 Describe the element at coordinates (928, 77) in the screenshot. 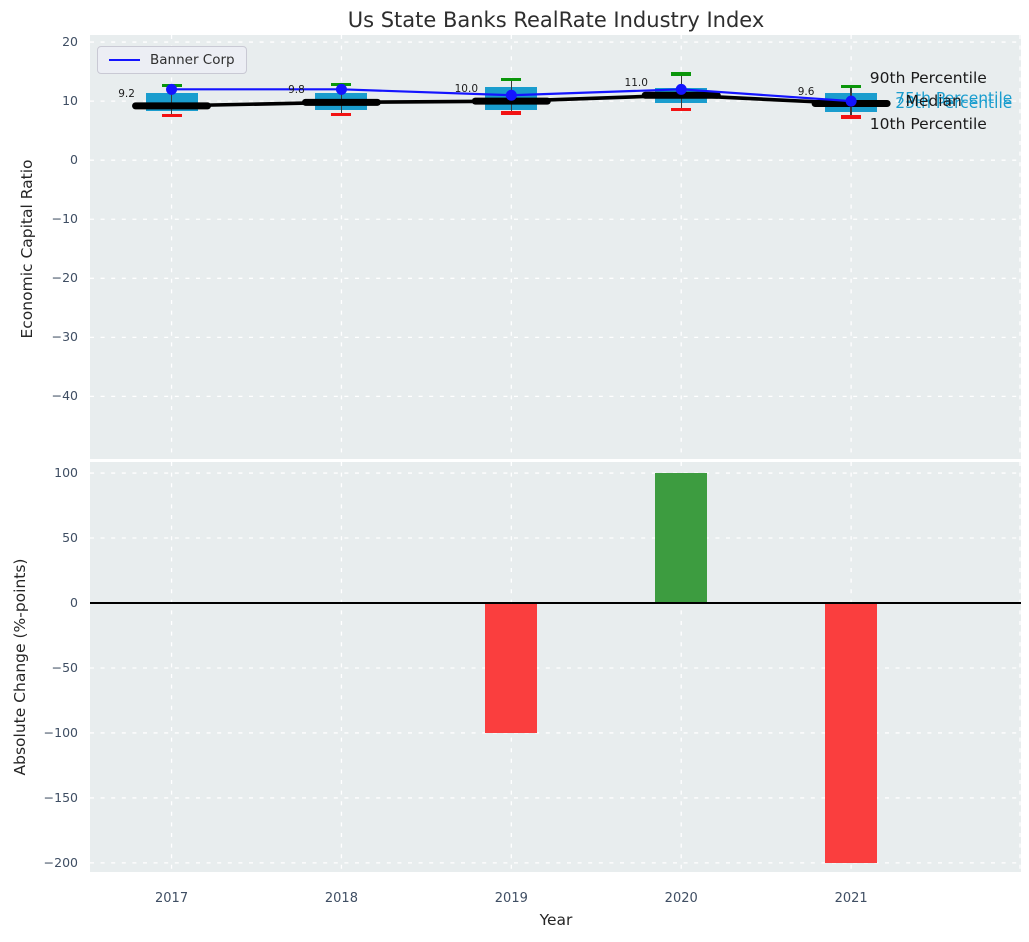

I see `annotation-90th-percentile: 90th Percentile` at that location.